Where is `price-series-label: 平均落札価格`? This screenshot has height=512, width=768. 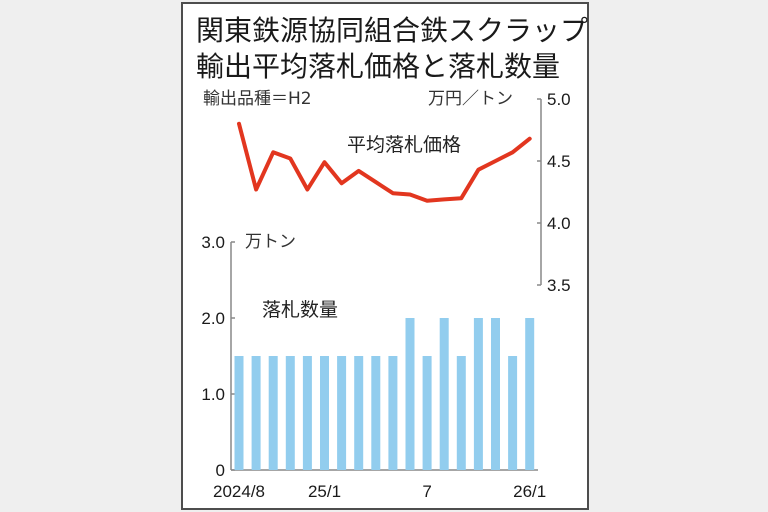 price-series-label: 平均落札価格 is located at coordinates (404, 145).